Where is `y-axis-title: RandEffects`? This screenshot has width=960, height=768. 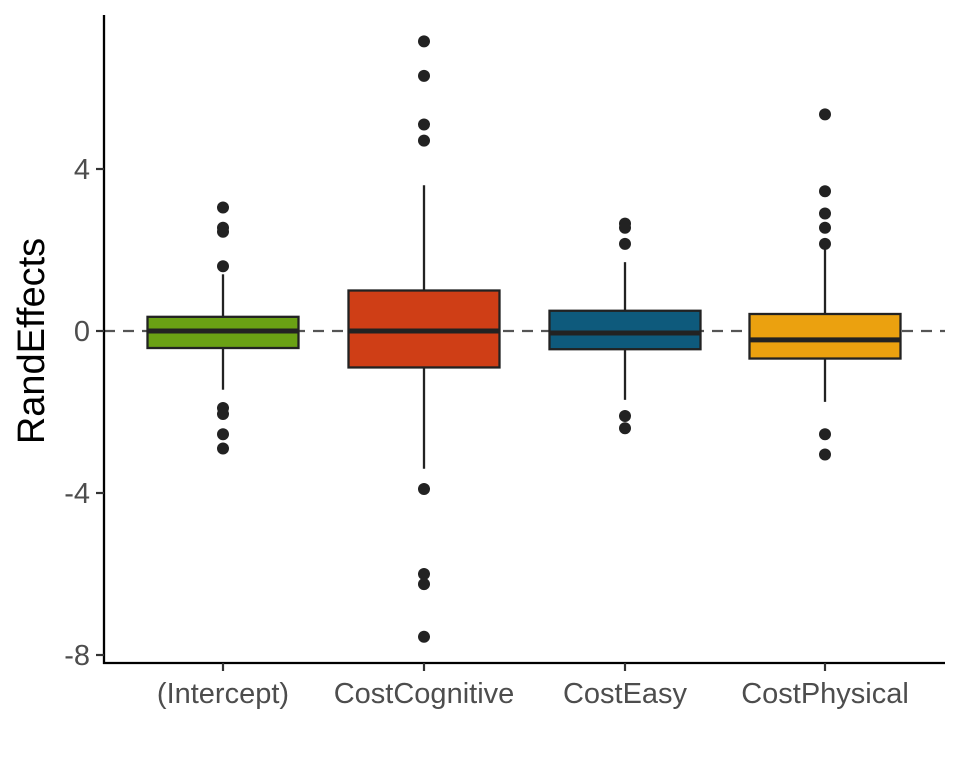
y-axis-title: RandEffects is located at coordinates (32, 341).